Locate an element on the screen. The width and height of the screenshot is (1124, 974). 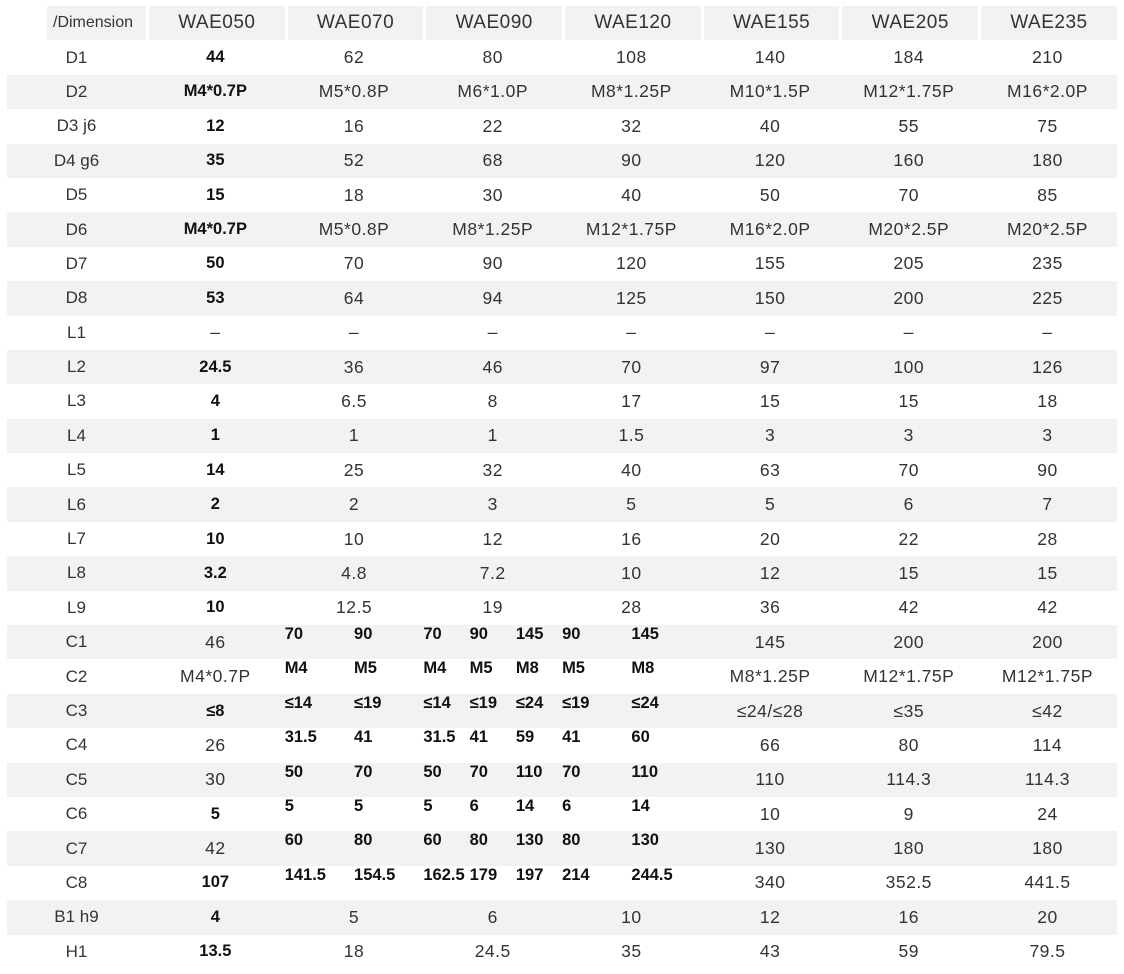
cell-value: 70 is located at coordinates (909, 194).